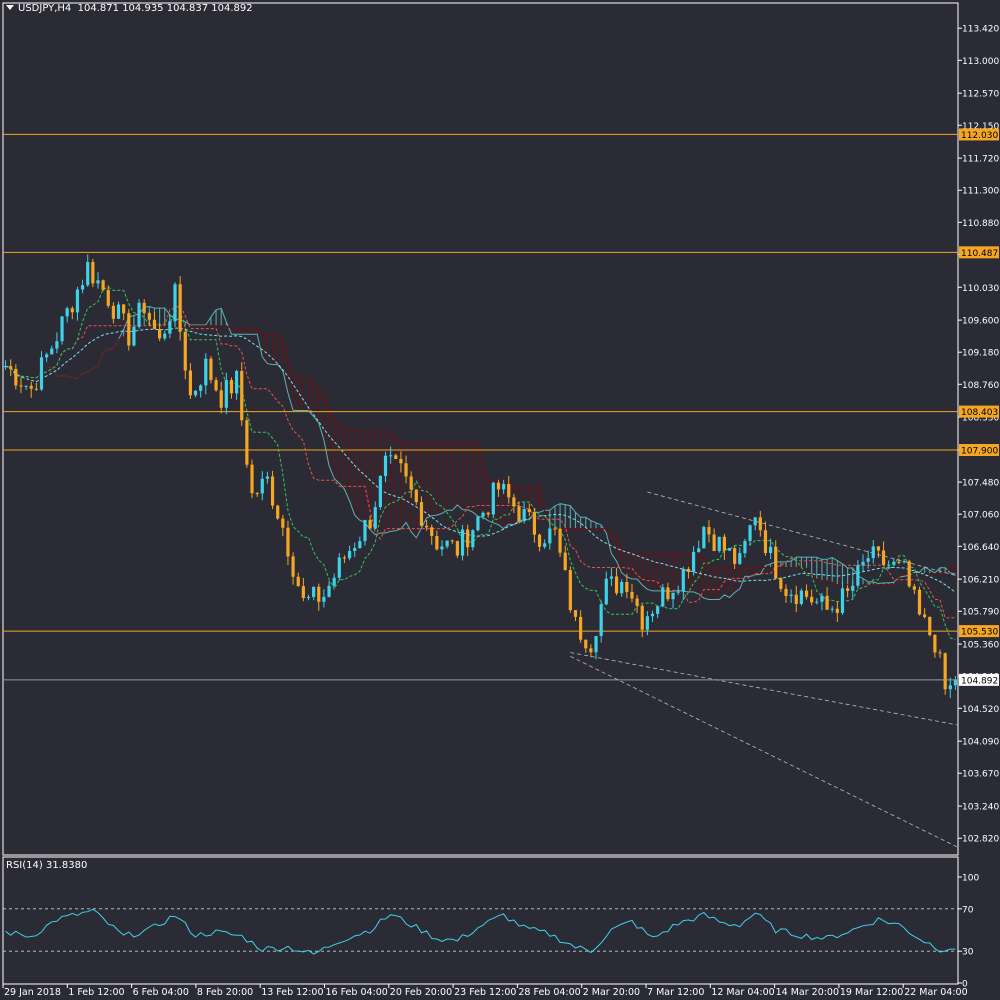 This screenshot has width=1000, height=1000. I want to click on level-label: 105.530, so click(979, 633).